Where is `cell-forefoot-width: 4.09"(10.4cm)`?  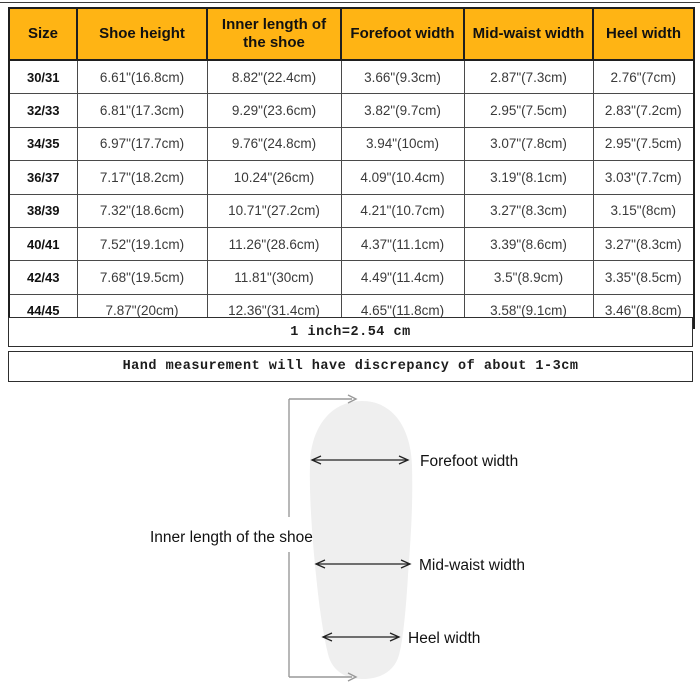 cell-forefoot-width: 4.09"(10.4cm) is located at coordinates (402, 177).